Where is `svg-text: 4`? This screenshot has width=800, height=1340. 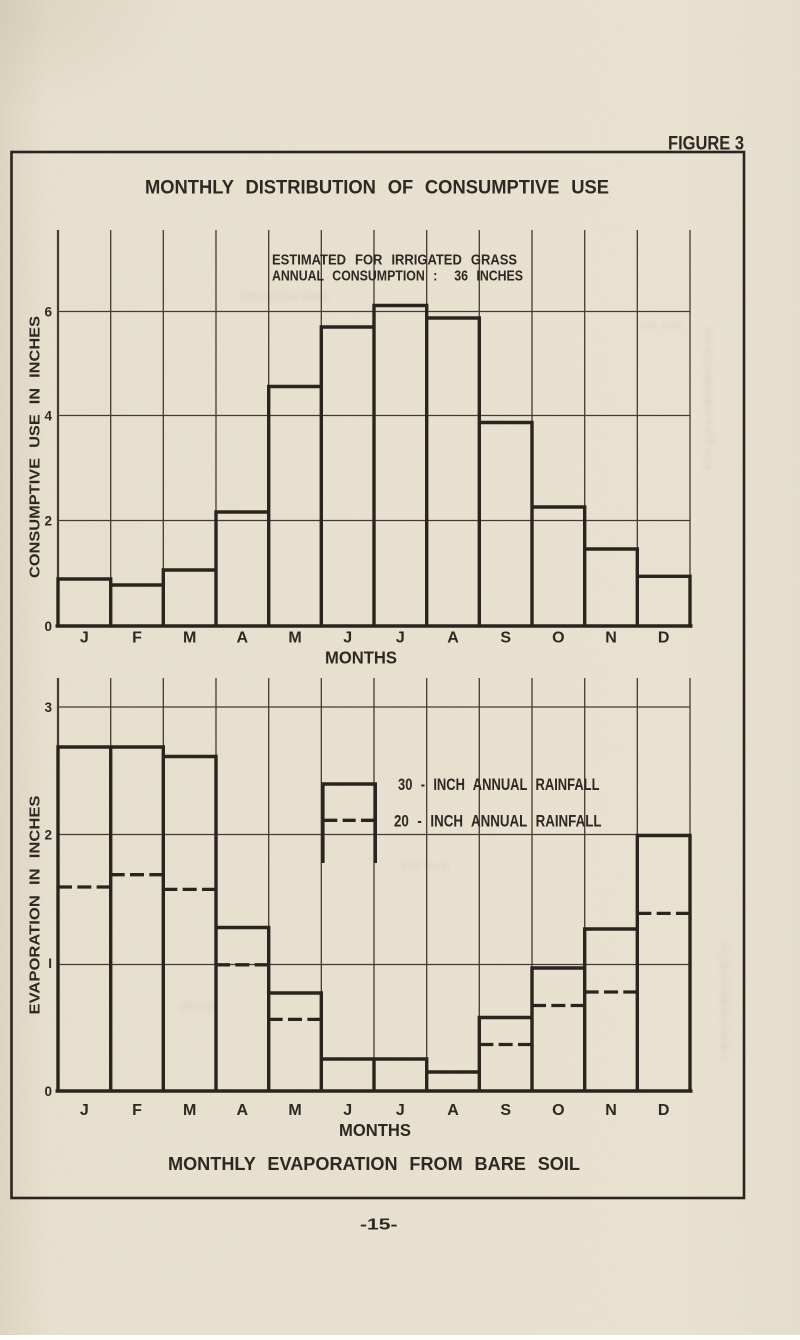
svg-text: 4 is located at coordinates (48, 416).